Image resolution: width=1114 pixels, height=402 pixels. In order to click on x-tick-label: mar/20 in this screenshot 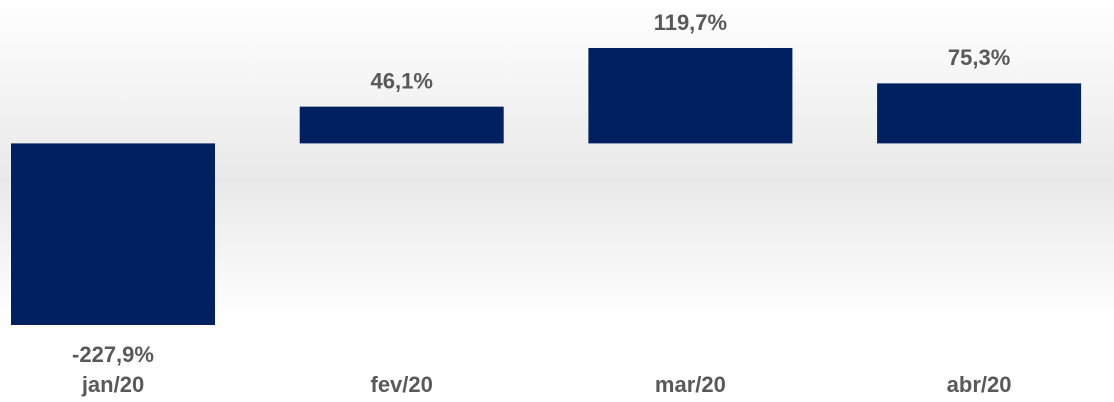, I will do `click(690, 384)`.